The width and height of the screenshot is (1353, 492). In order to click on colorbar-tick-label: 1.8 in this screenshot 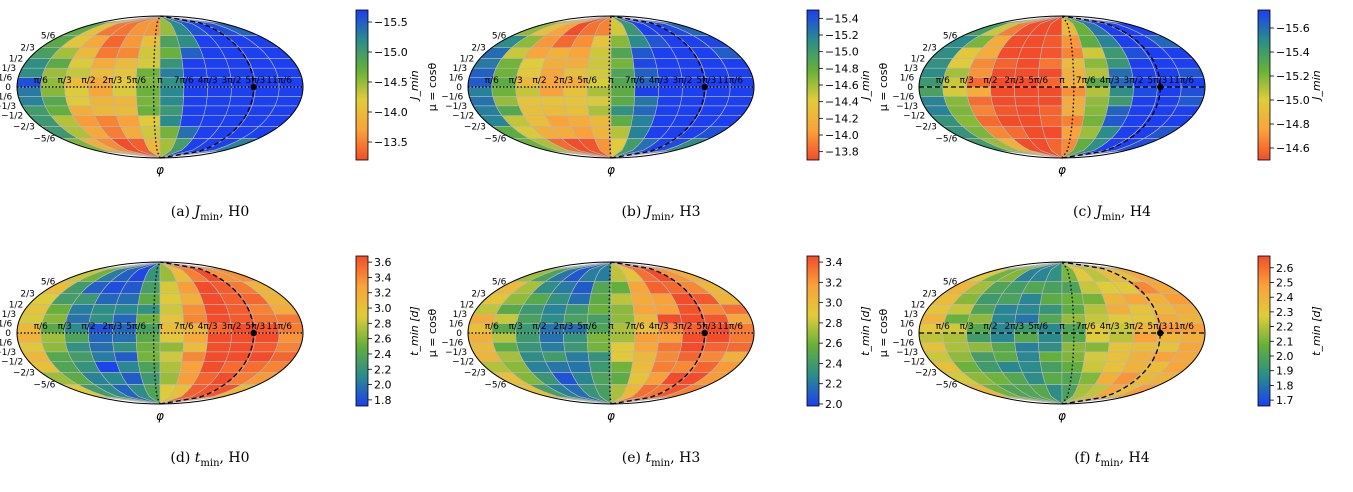, I will do `click(383, 400)`.